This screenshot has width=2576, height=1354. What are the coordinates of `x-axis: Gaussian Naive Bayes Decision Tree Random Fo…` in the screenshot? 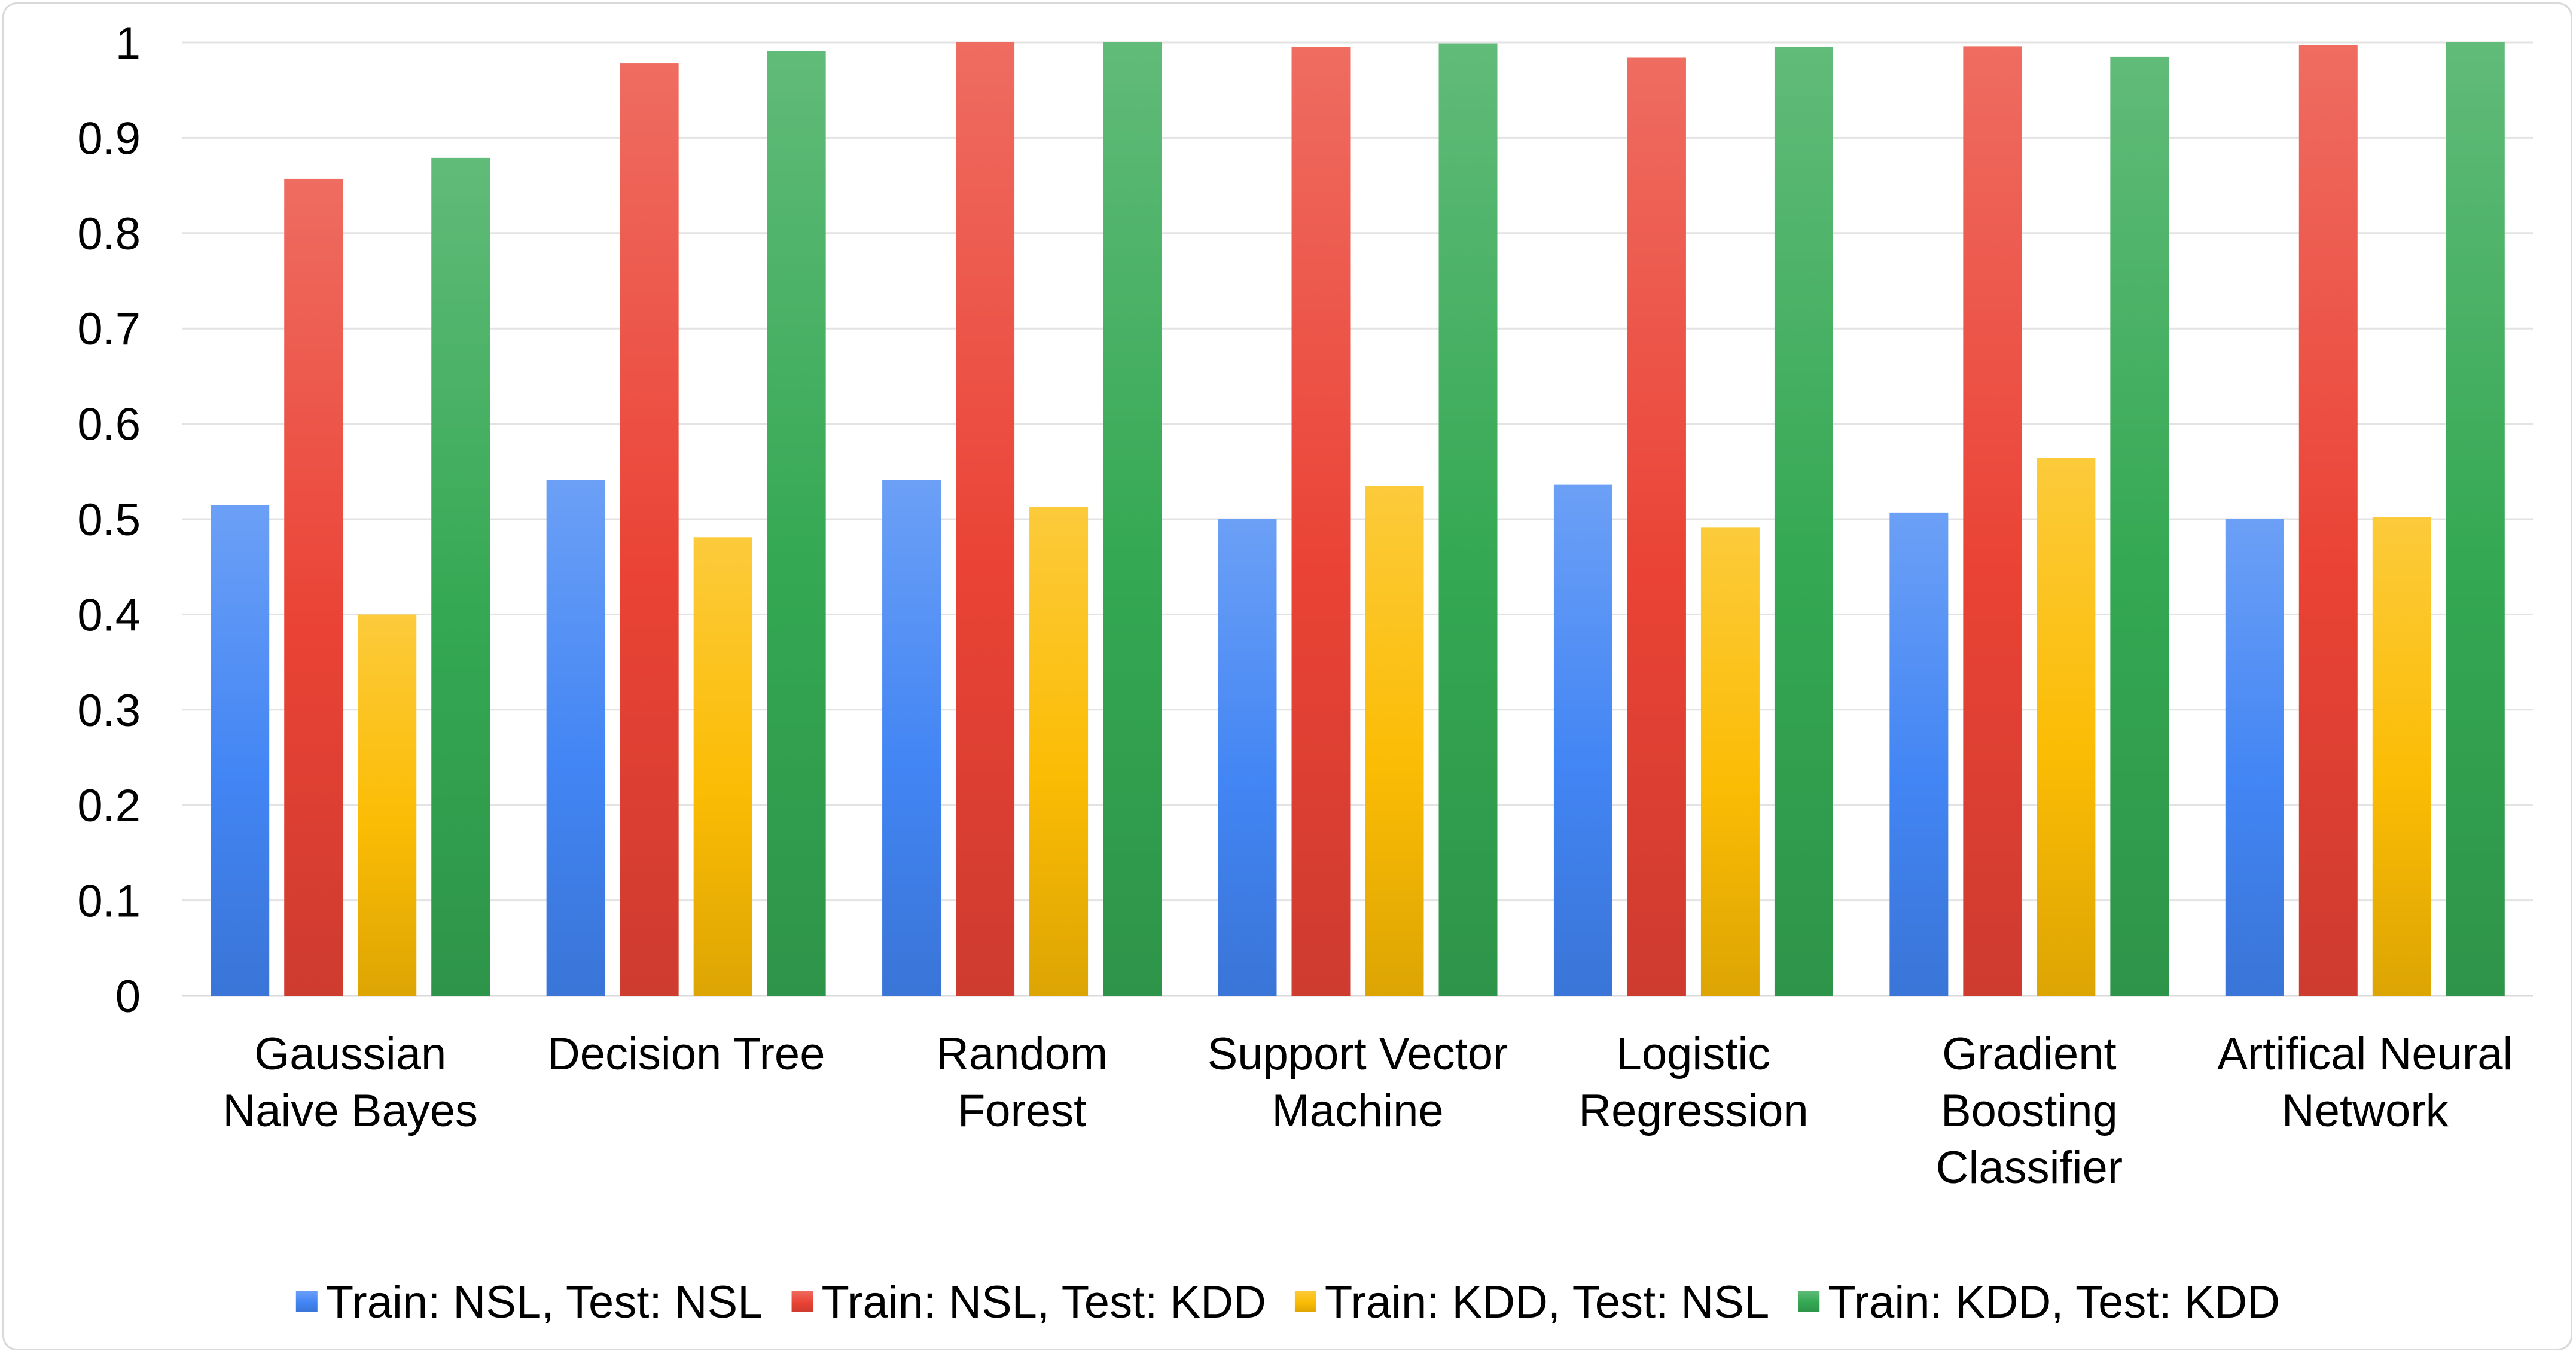 It's located at (1367, 1111).